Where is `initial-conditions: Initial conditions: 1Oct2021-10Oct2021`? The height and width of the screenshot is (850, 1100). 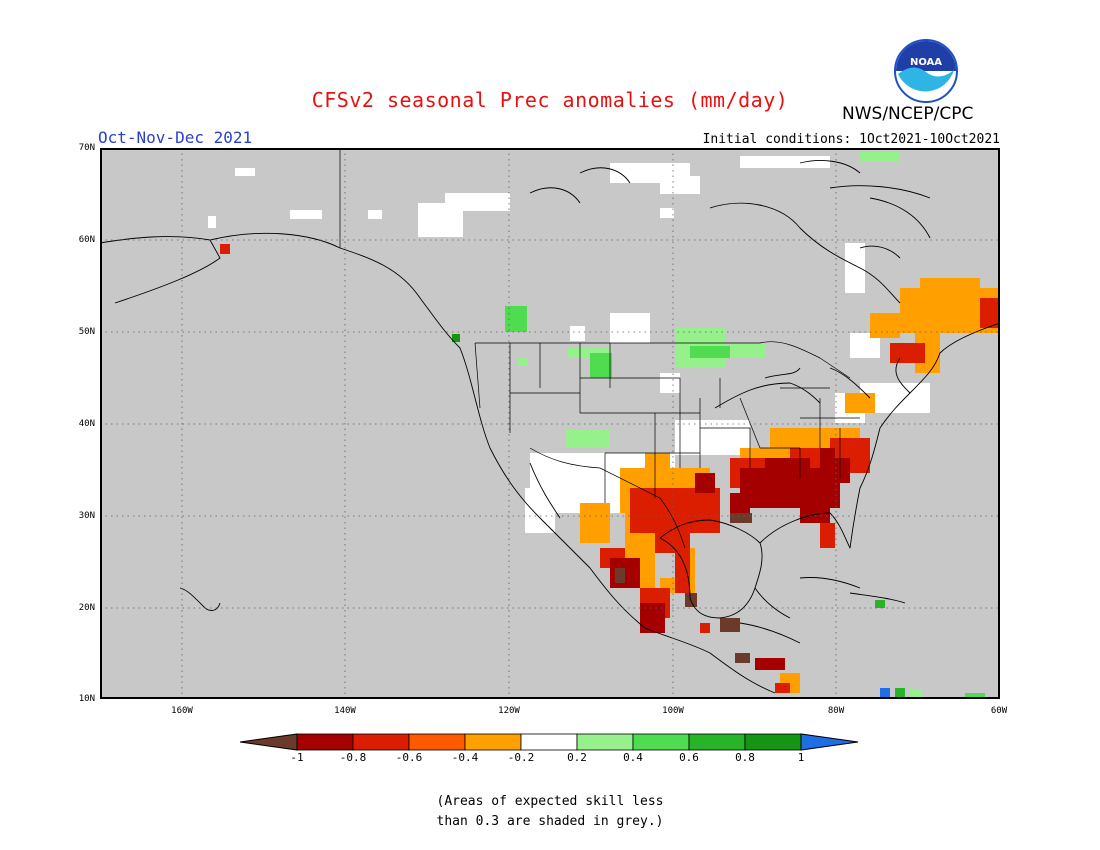
initial-conditions: Initial conditions: 1Oct2021-10Oct2021 is located at coordinates (851, 139).